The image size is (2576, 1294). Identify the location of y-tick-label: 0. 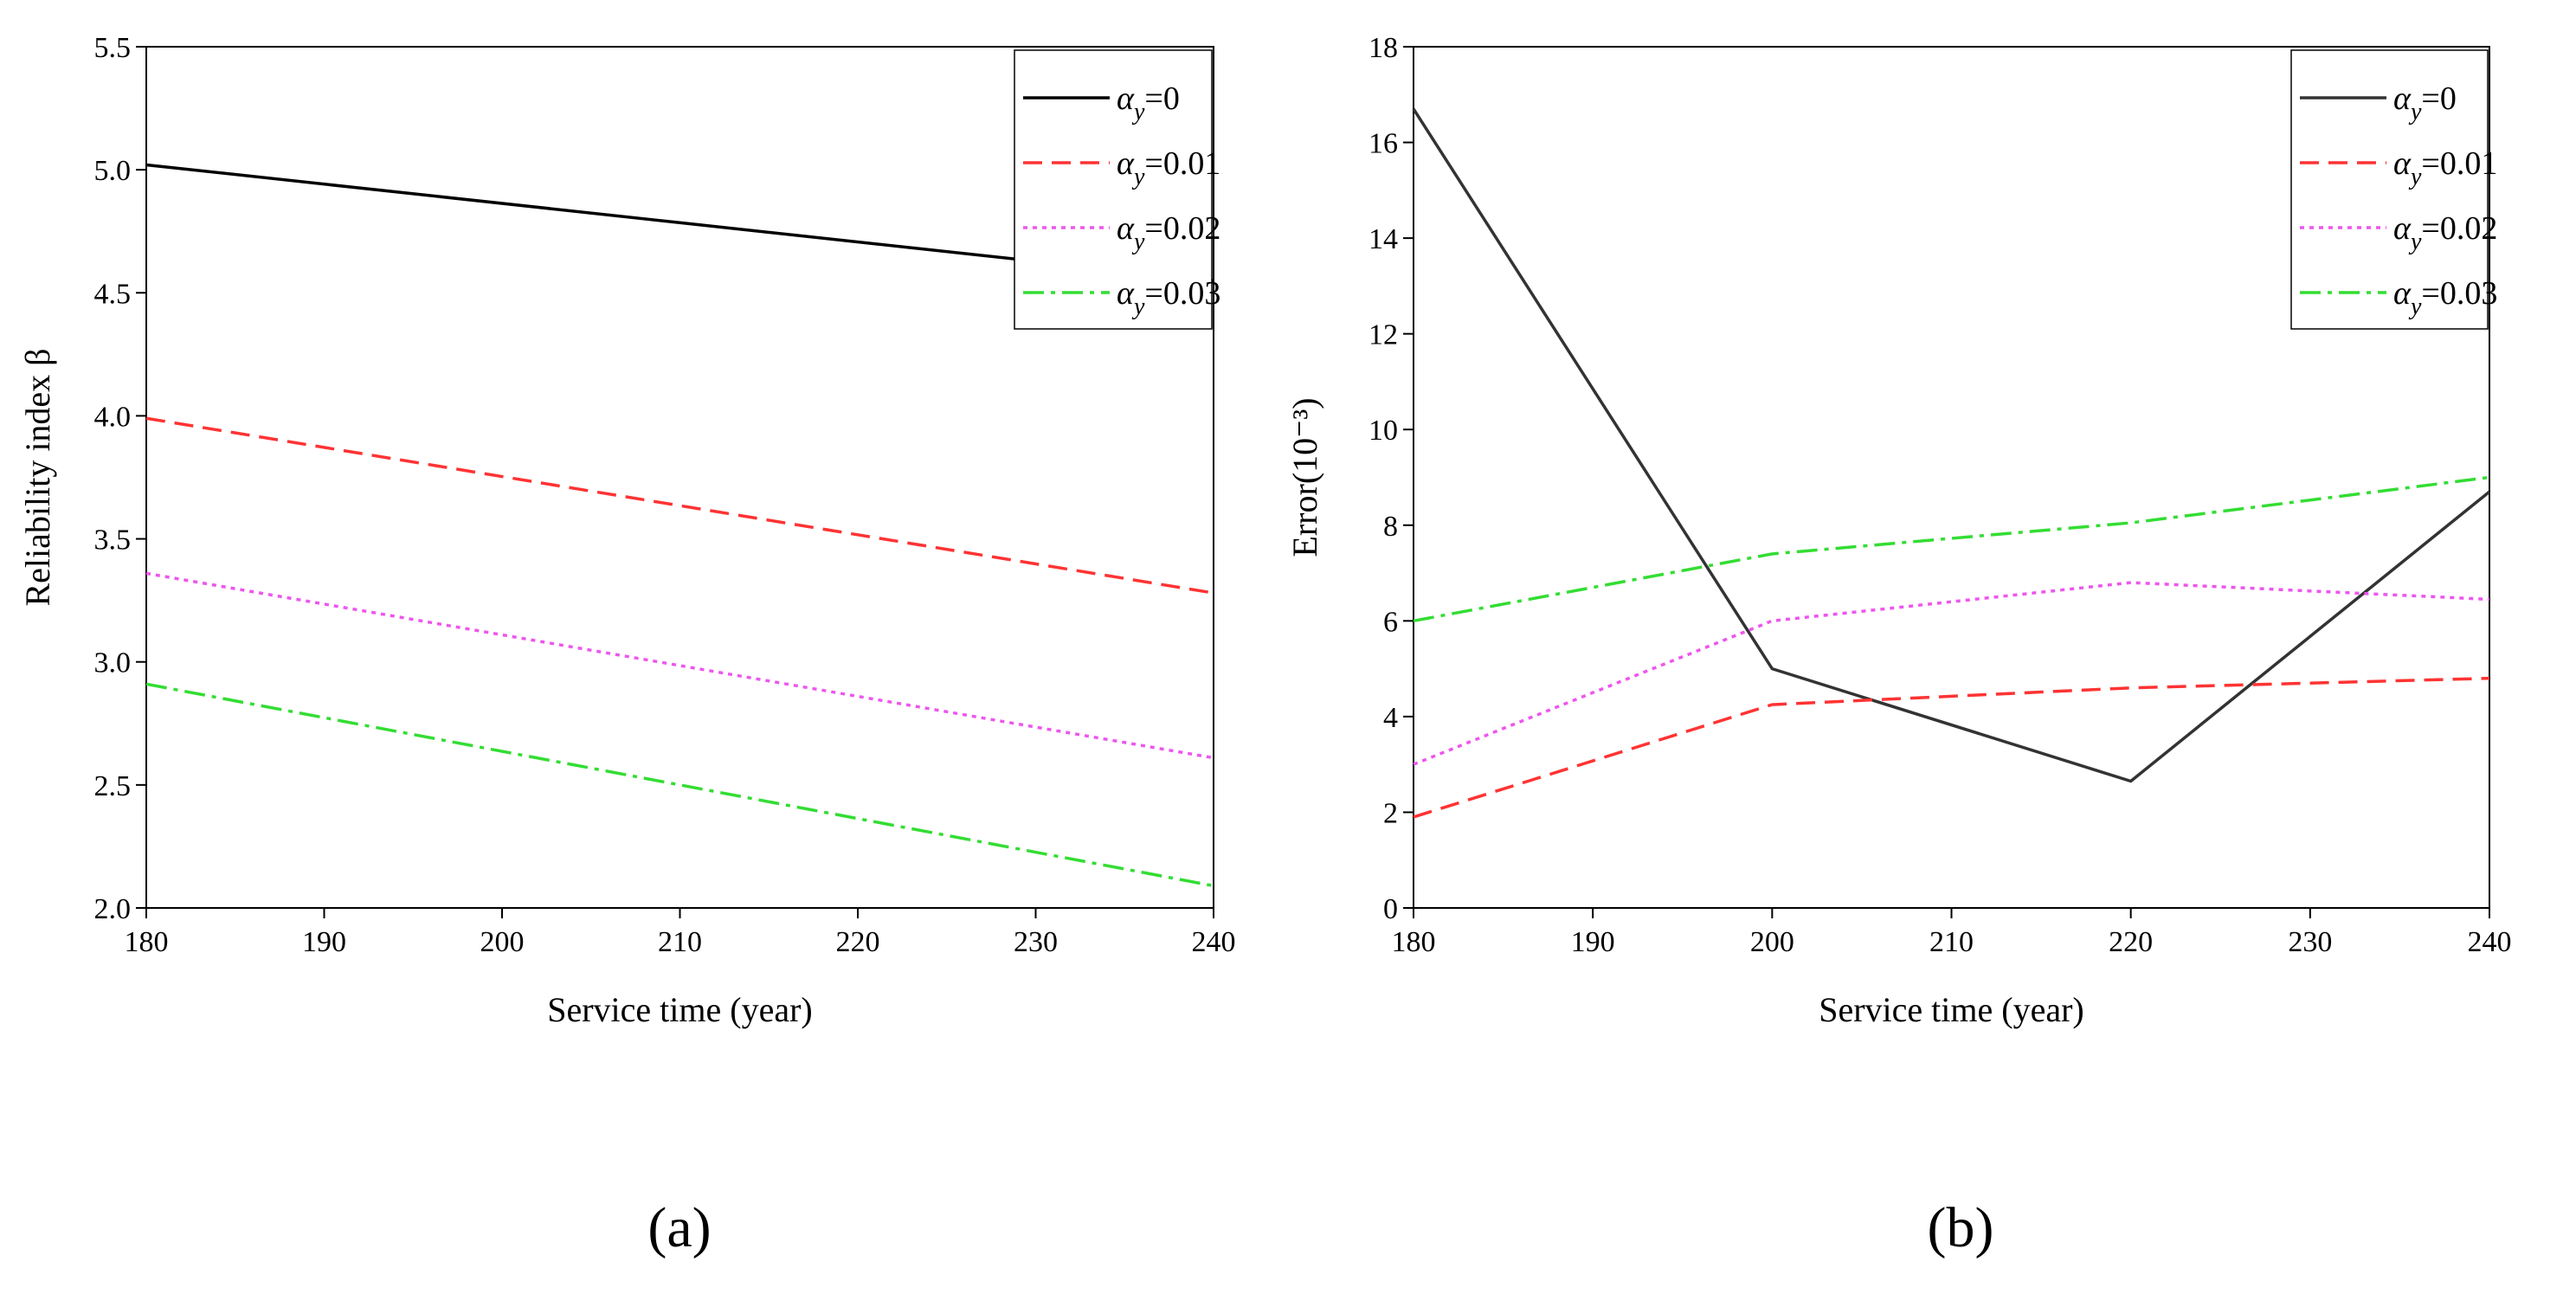
(1390, 909).